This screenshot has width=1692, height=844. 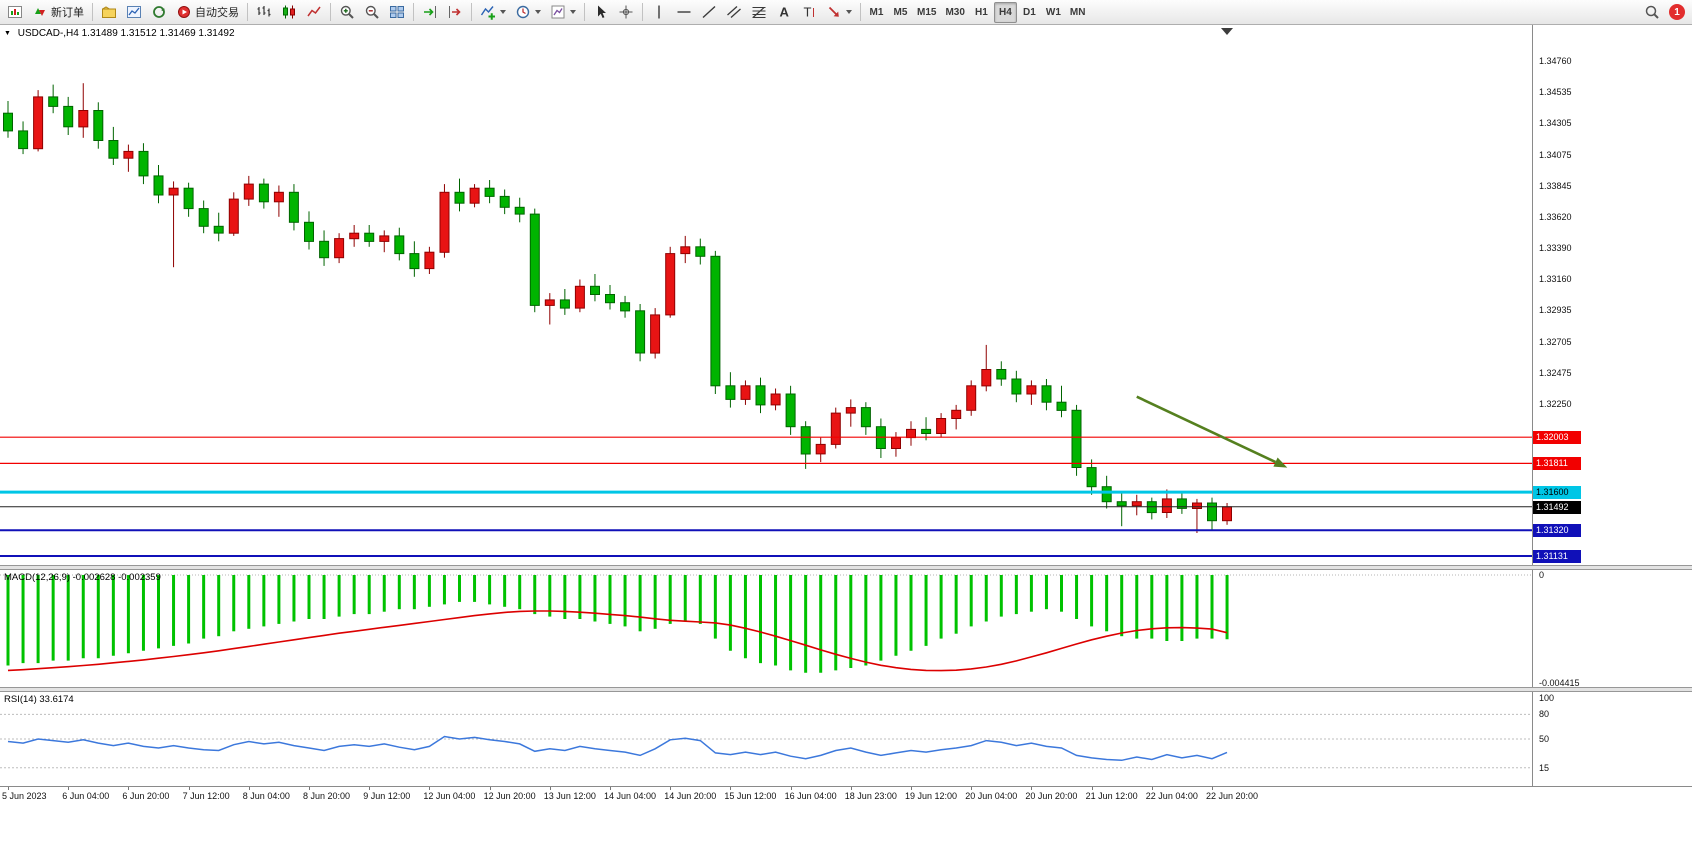 What do you see at coordinates (1557, 557) in the screenshot?
I see `hline-price-tag: 1.31131` at bounding box center [1557, 557].